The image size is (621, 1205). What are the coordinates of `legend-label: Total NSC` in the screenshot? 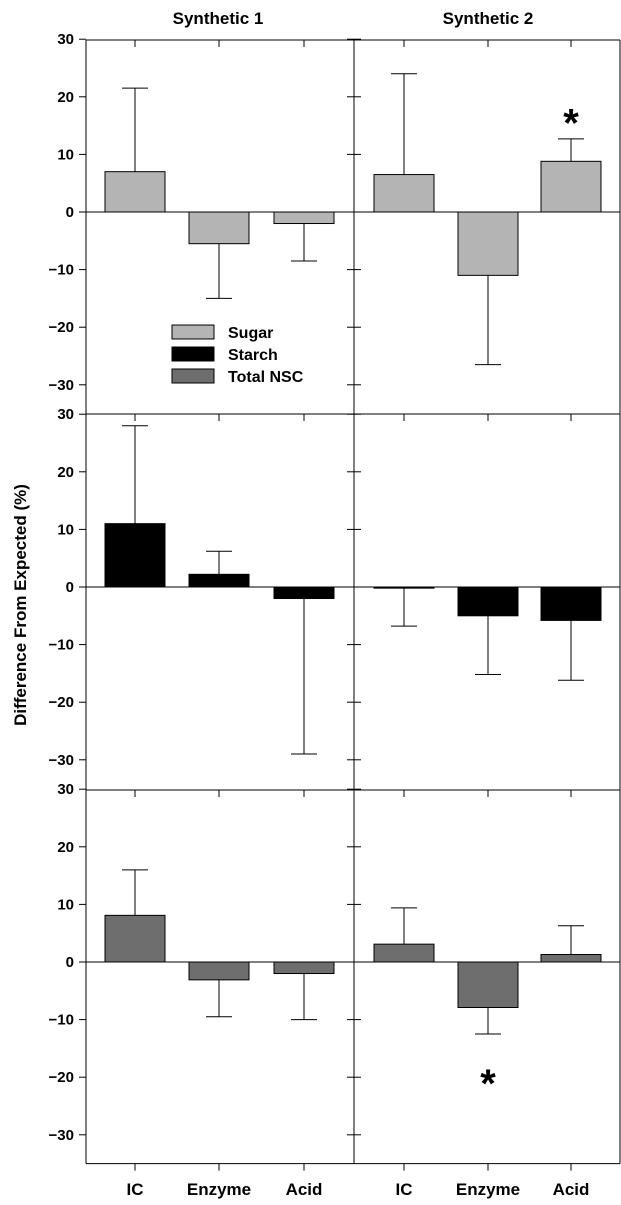 It's located at (266, 377).